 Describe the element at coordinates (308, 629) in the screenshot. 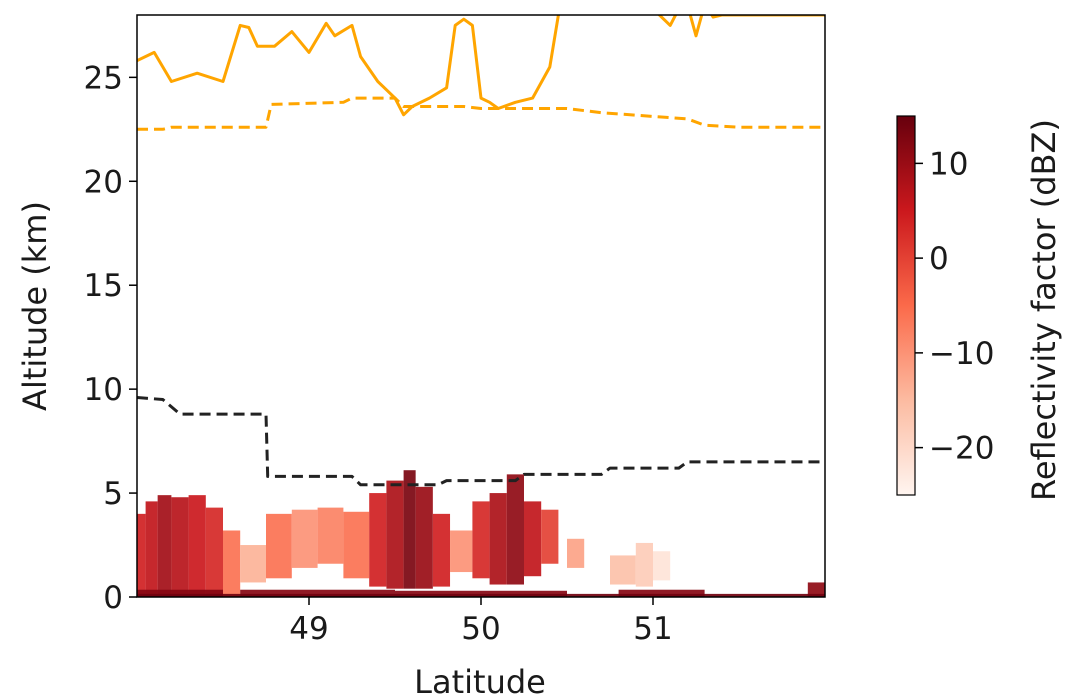

I see `x-tick-label: 49` at that location.